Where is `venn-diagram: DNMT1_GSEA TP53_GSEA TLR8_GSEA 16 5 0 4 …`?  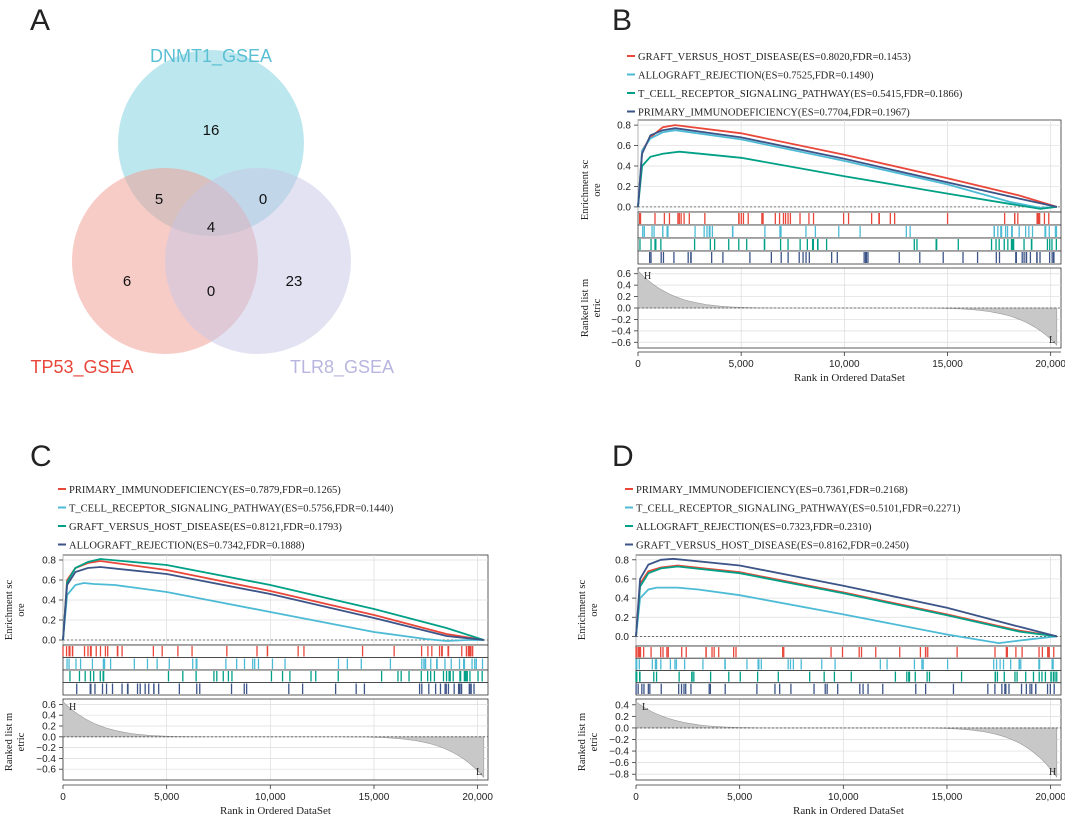
venn-diagram: DNMT1_GSEA TP53_GSEA TLR8_GSEA 16 5 0 4 … is located at coordinates (212, 212).